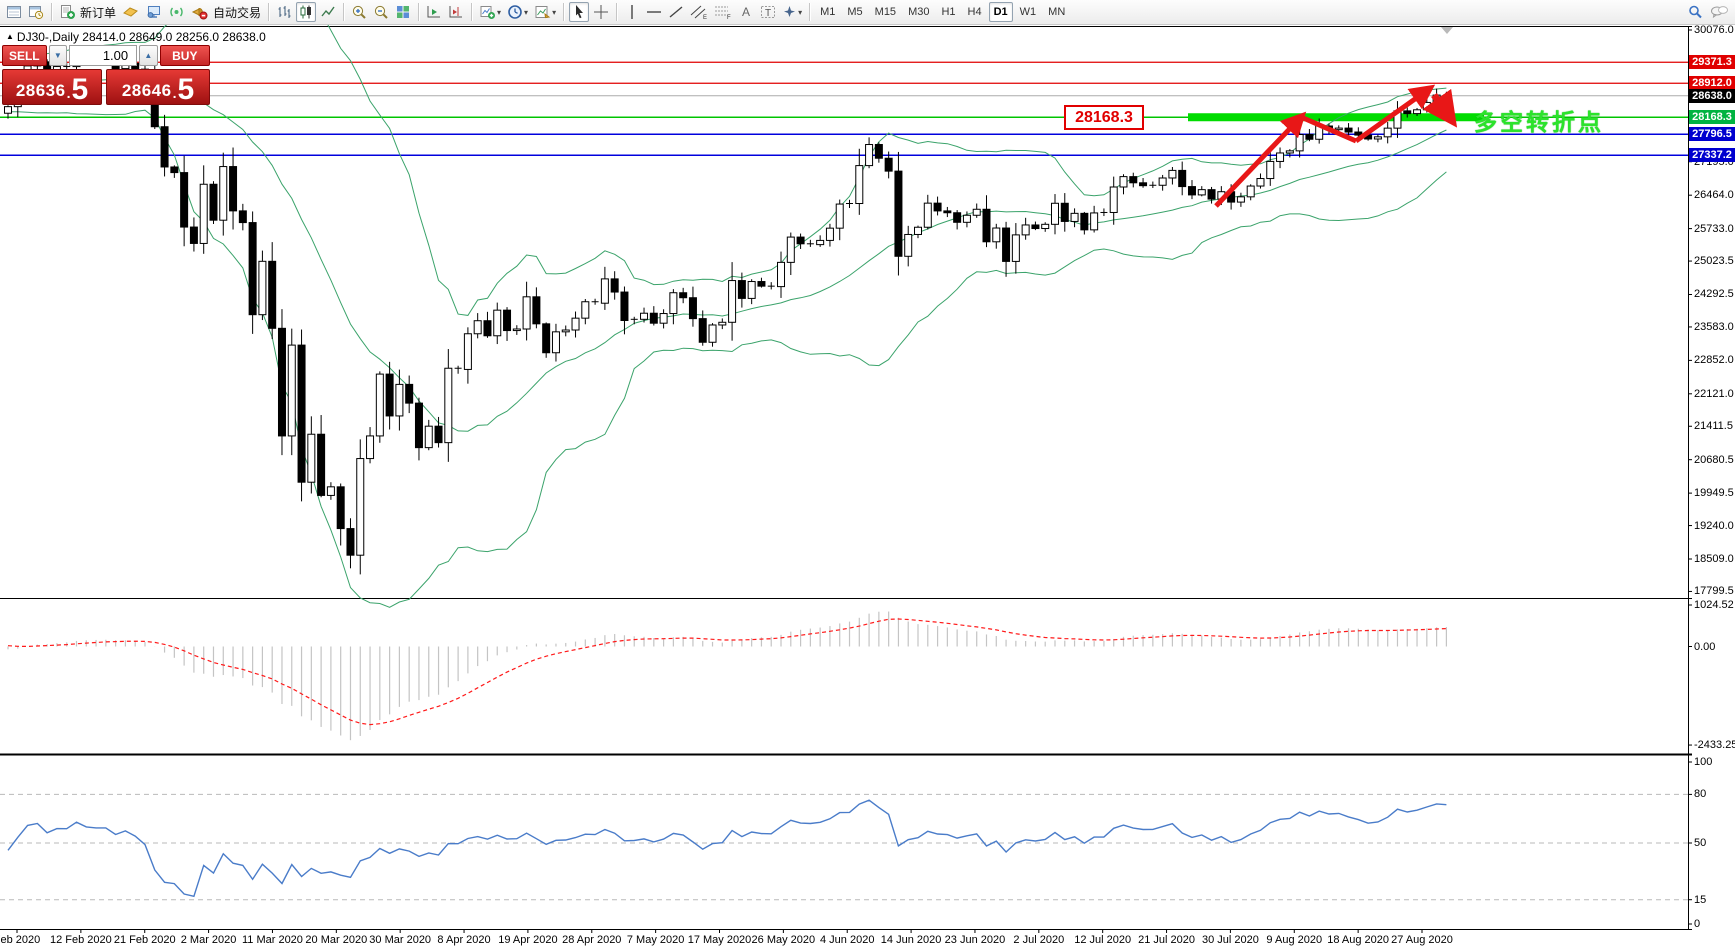  I want to click on tab-timeframe-h1: H1, so click(948, 12).